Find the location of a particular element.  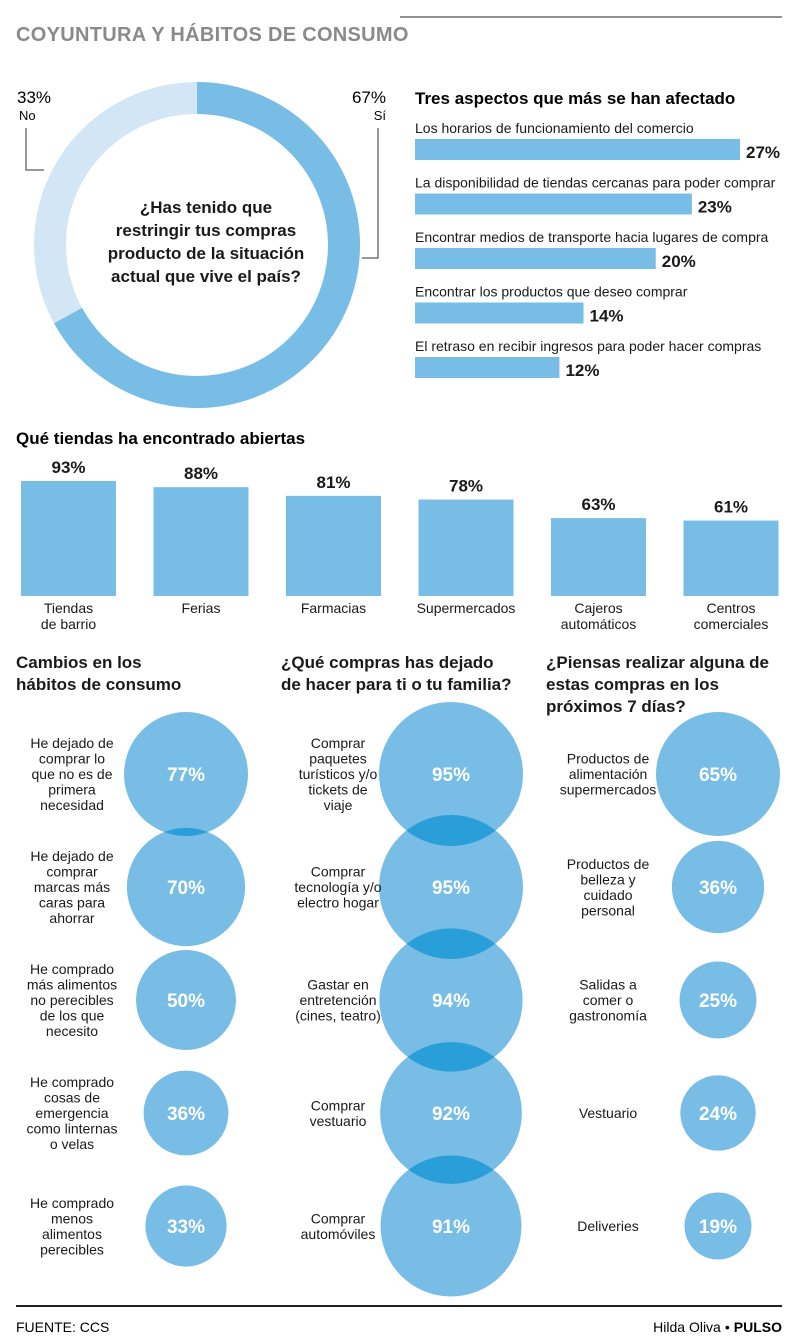

bubble-label: alimentación is located at coordinates (608, 774).